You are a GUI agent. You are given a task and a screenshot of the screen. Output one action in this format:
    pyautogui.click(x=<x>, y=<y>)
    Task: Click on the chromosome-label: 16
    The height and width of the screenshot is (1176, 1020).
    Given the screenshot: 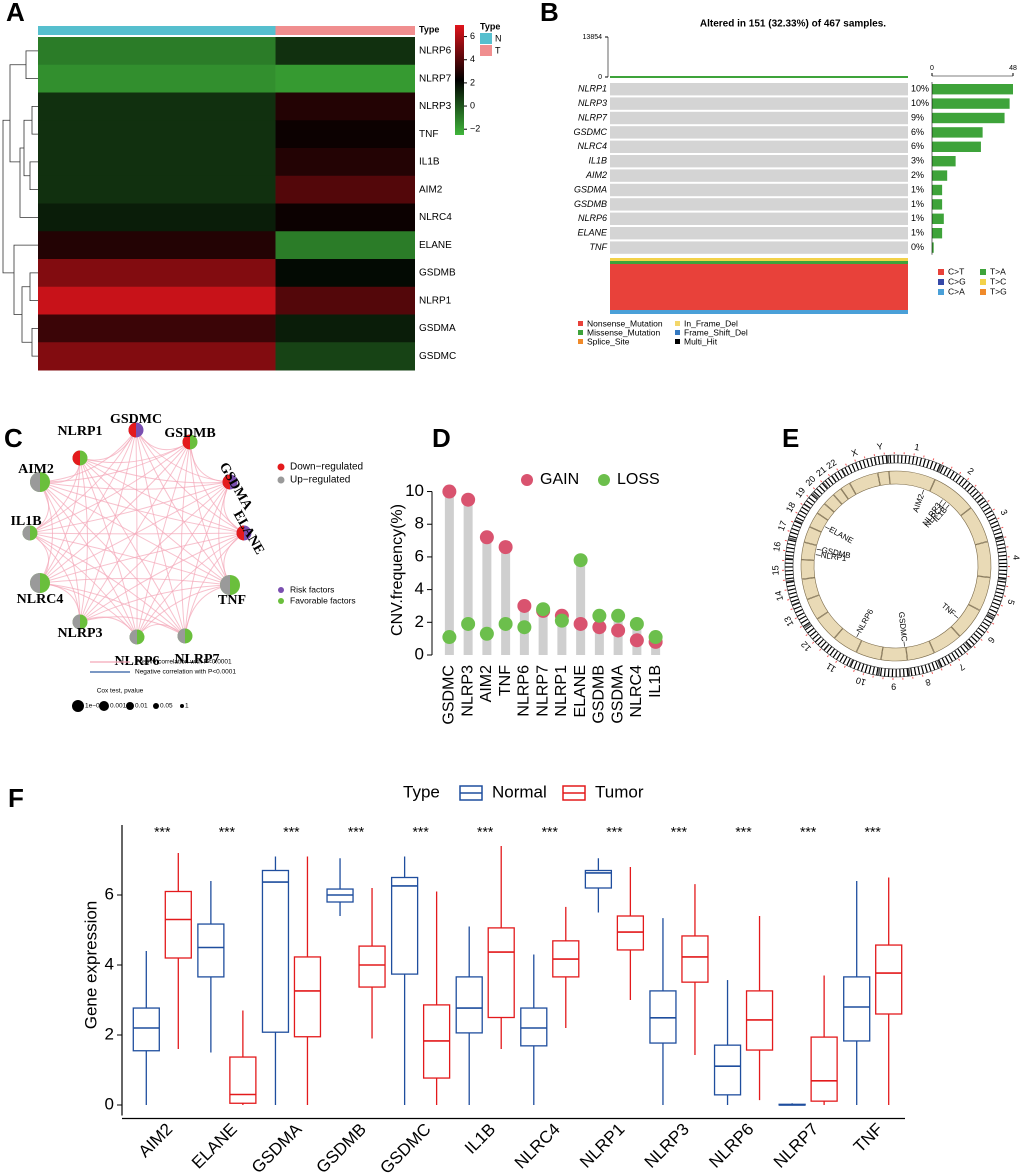 What is the action you would take?
    pyautogui.click(x=776, y=546)
    